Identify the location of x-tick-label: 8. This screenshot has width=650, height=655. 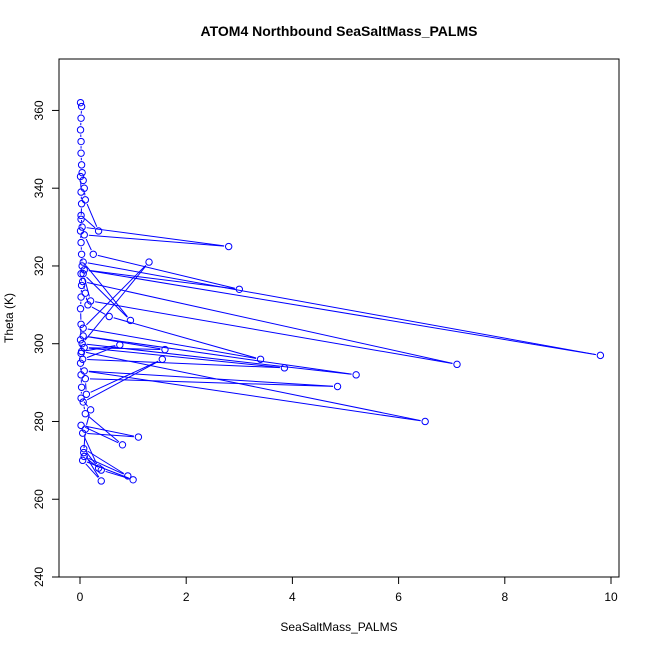
(504, 597).